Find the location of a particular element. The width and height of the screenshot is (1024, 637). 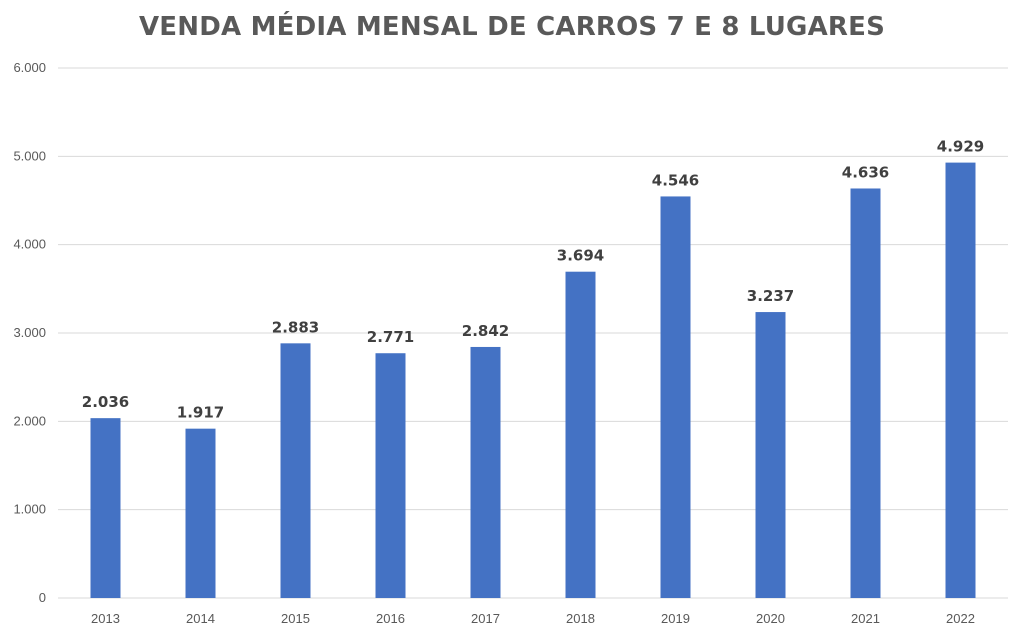

bar-2020 is located at coordinates (770, 455).